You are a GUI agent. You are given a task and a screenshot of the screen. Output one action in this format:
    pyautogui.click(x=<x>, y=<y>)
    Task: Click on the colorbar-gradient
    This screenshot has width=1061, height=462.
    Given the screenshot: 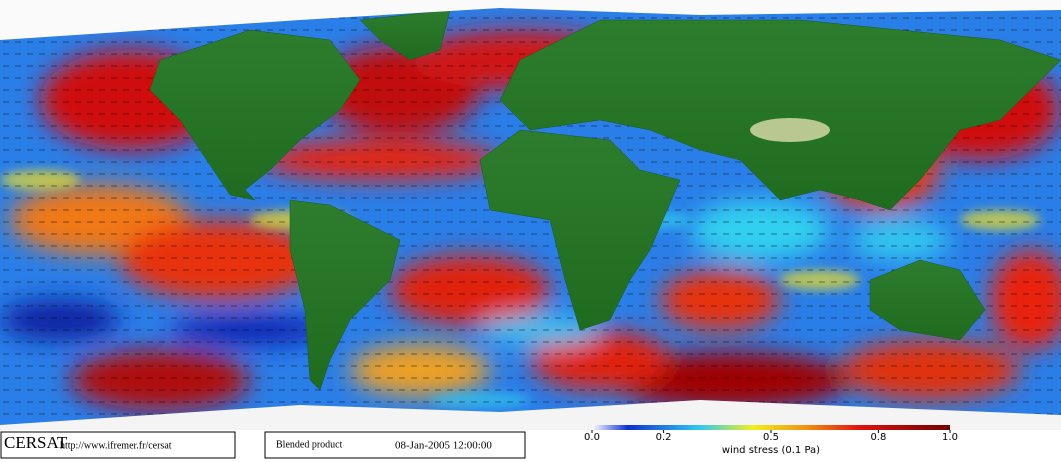 What is the action you would take?
    pyautogui.click(x=771, y=427)
    